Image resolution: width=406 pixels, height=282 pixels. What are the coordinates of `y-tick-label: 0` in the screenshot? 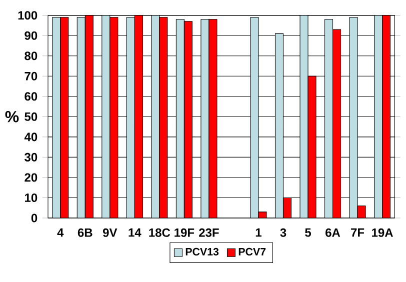 It's located at (34, 218).